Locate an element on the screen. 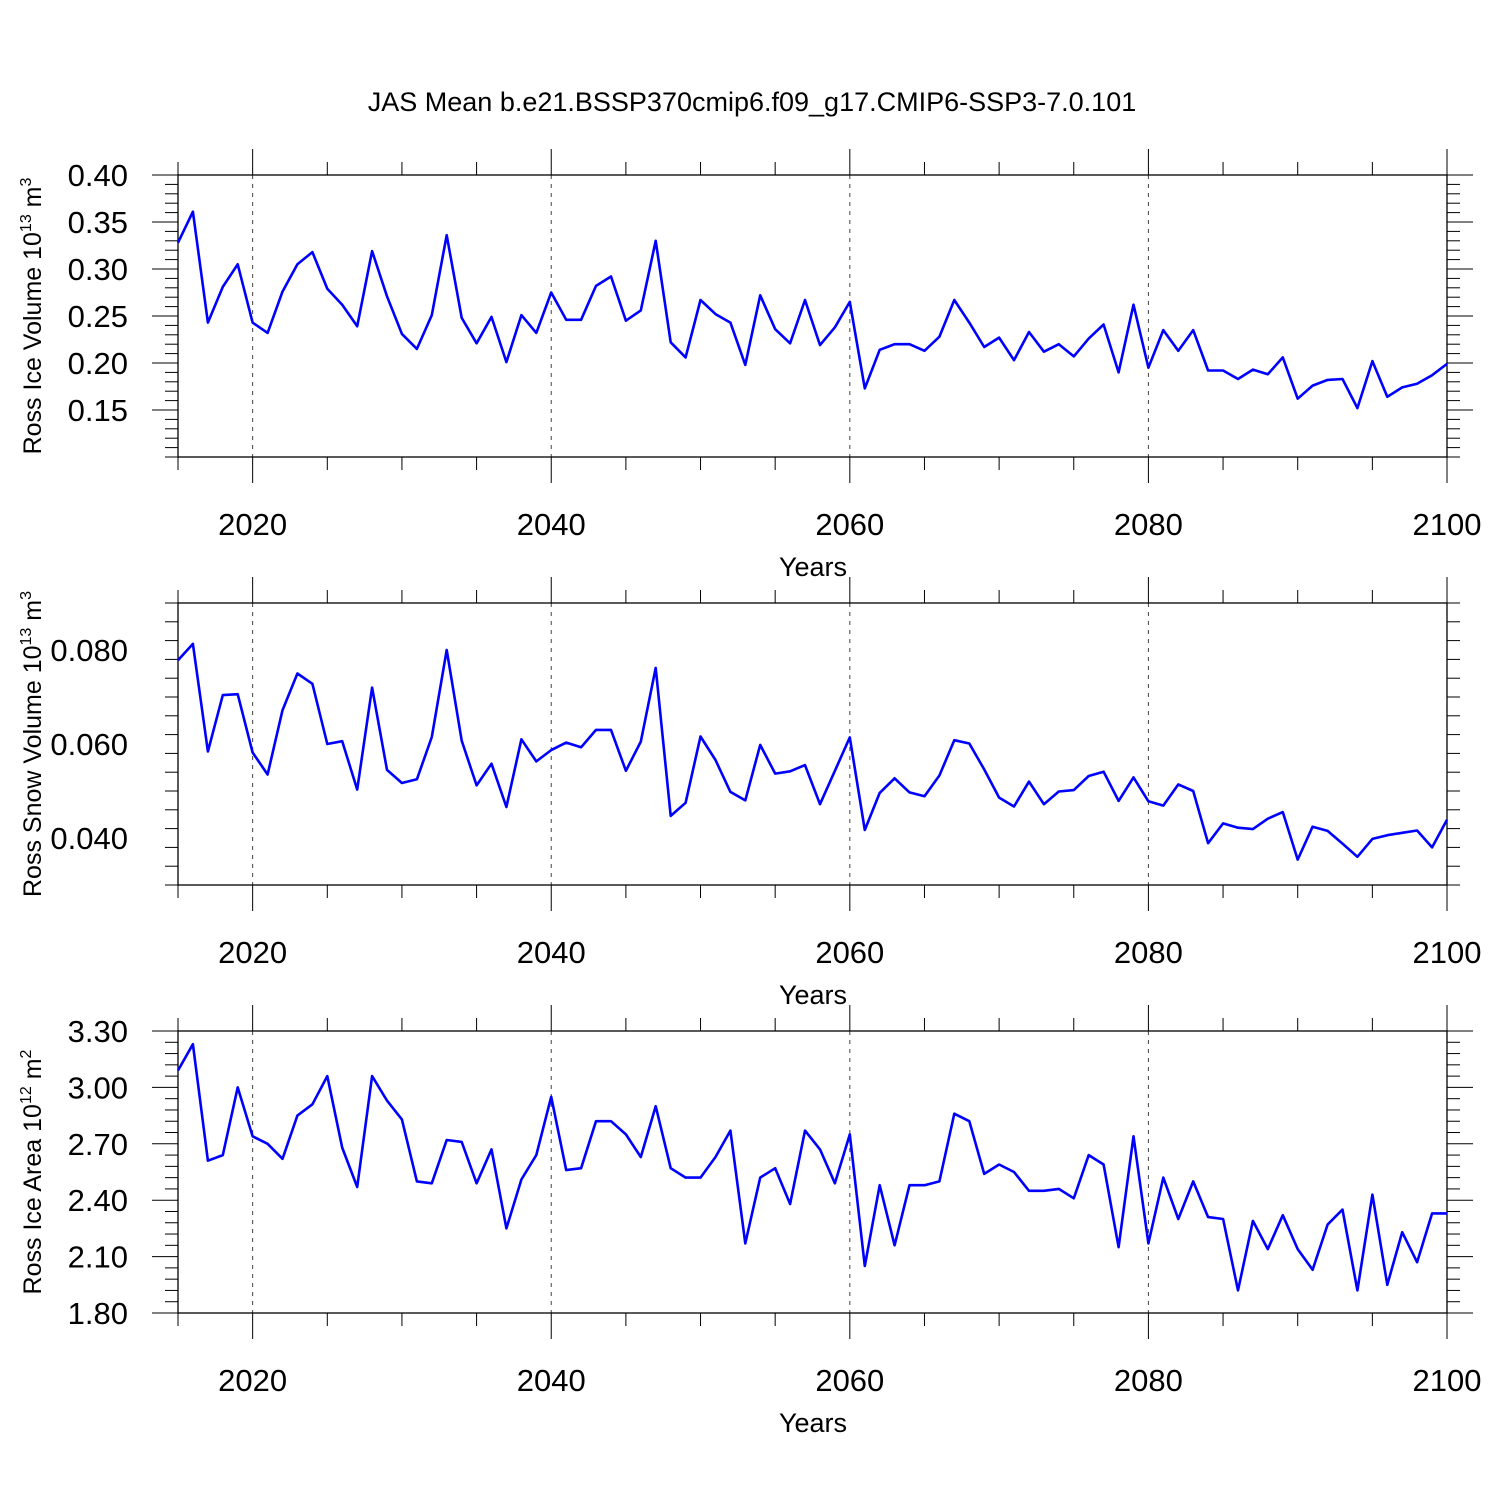  y-tick-label: 3.00 is located at coordinates (98, 1087).